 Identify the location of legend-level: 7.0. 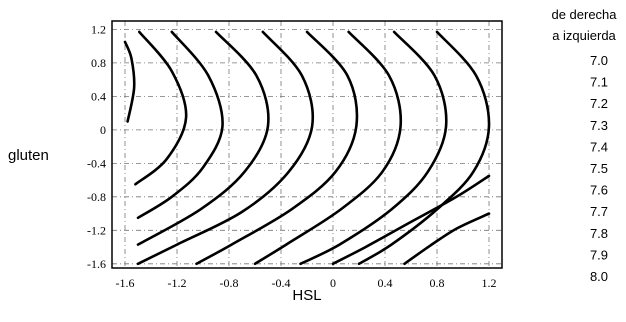
(599, 60).